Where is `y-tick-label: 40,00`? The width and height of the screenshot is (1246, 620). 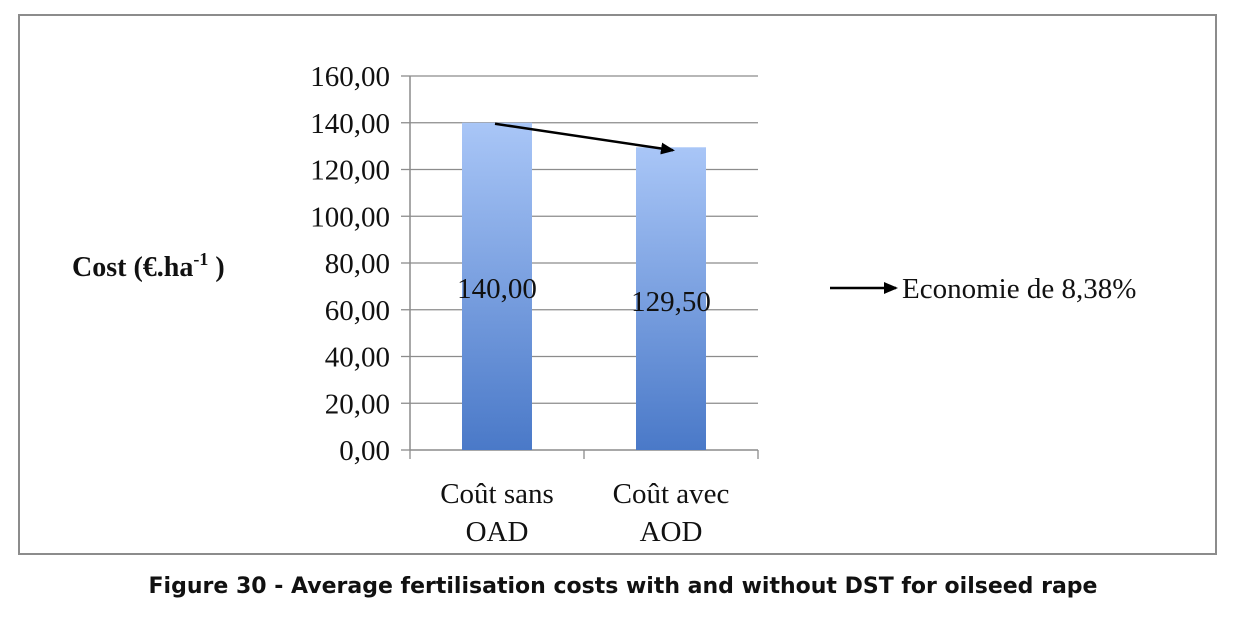 y-tick-label: 40,00 is located at coordinates (357, 358).